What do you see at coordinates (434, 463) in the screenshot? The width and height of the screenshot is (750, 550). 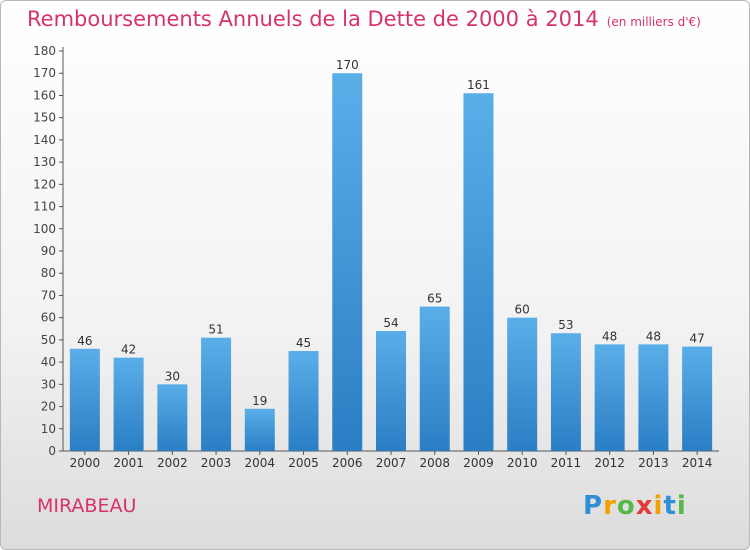 I see `x-tick-label: 2008` at bounding box center [434, 463].